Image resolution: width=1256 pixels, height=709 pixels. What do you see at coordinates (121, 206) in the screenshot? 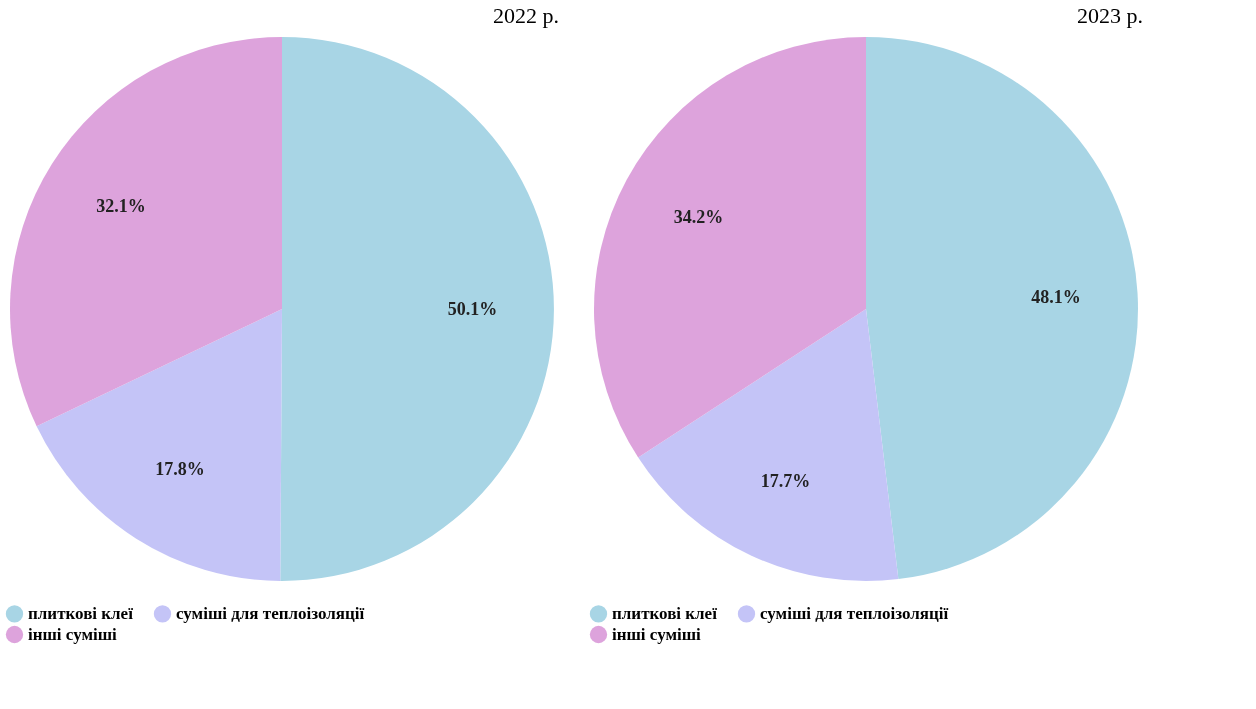
I see `data-label: 32.1%` at bounding box center [121, 206].